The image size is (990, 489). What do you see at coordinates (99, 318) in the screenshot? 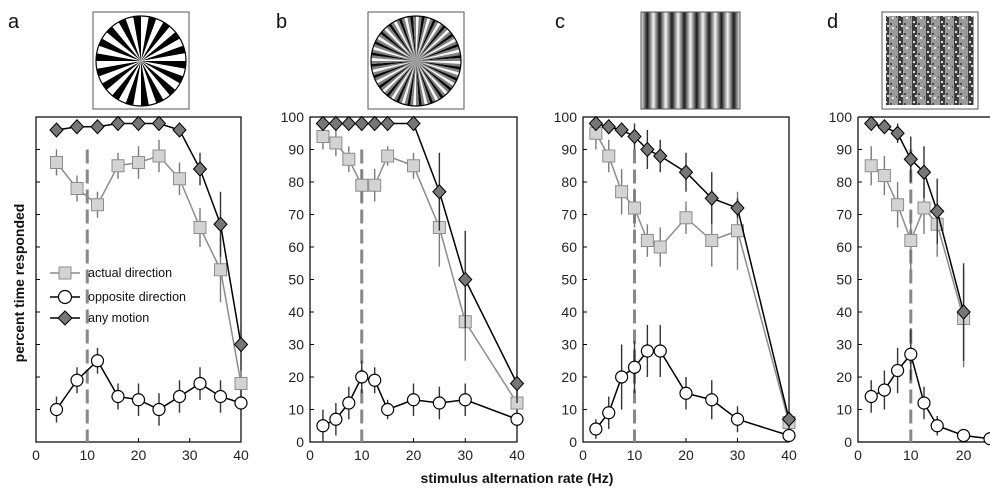
I see `legend-item-any-motion: any motion` at bounding box center [99, 318].